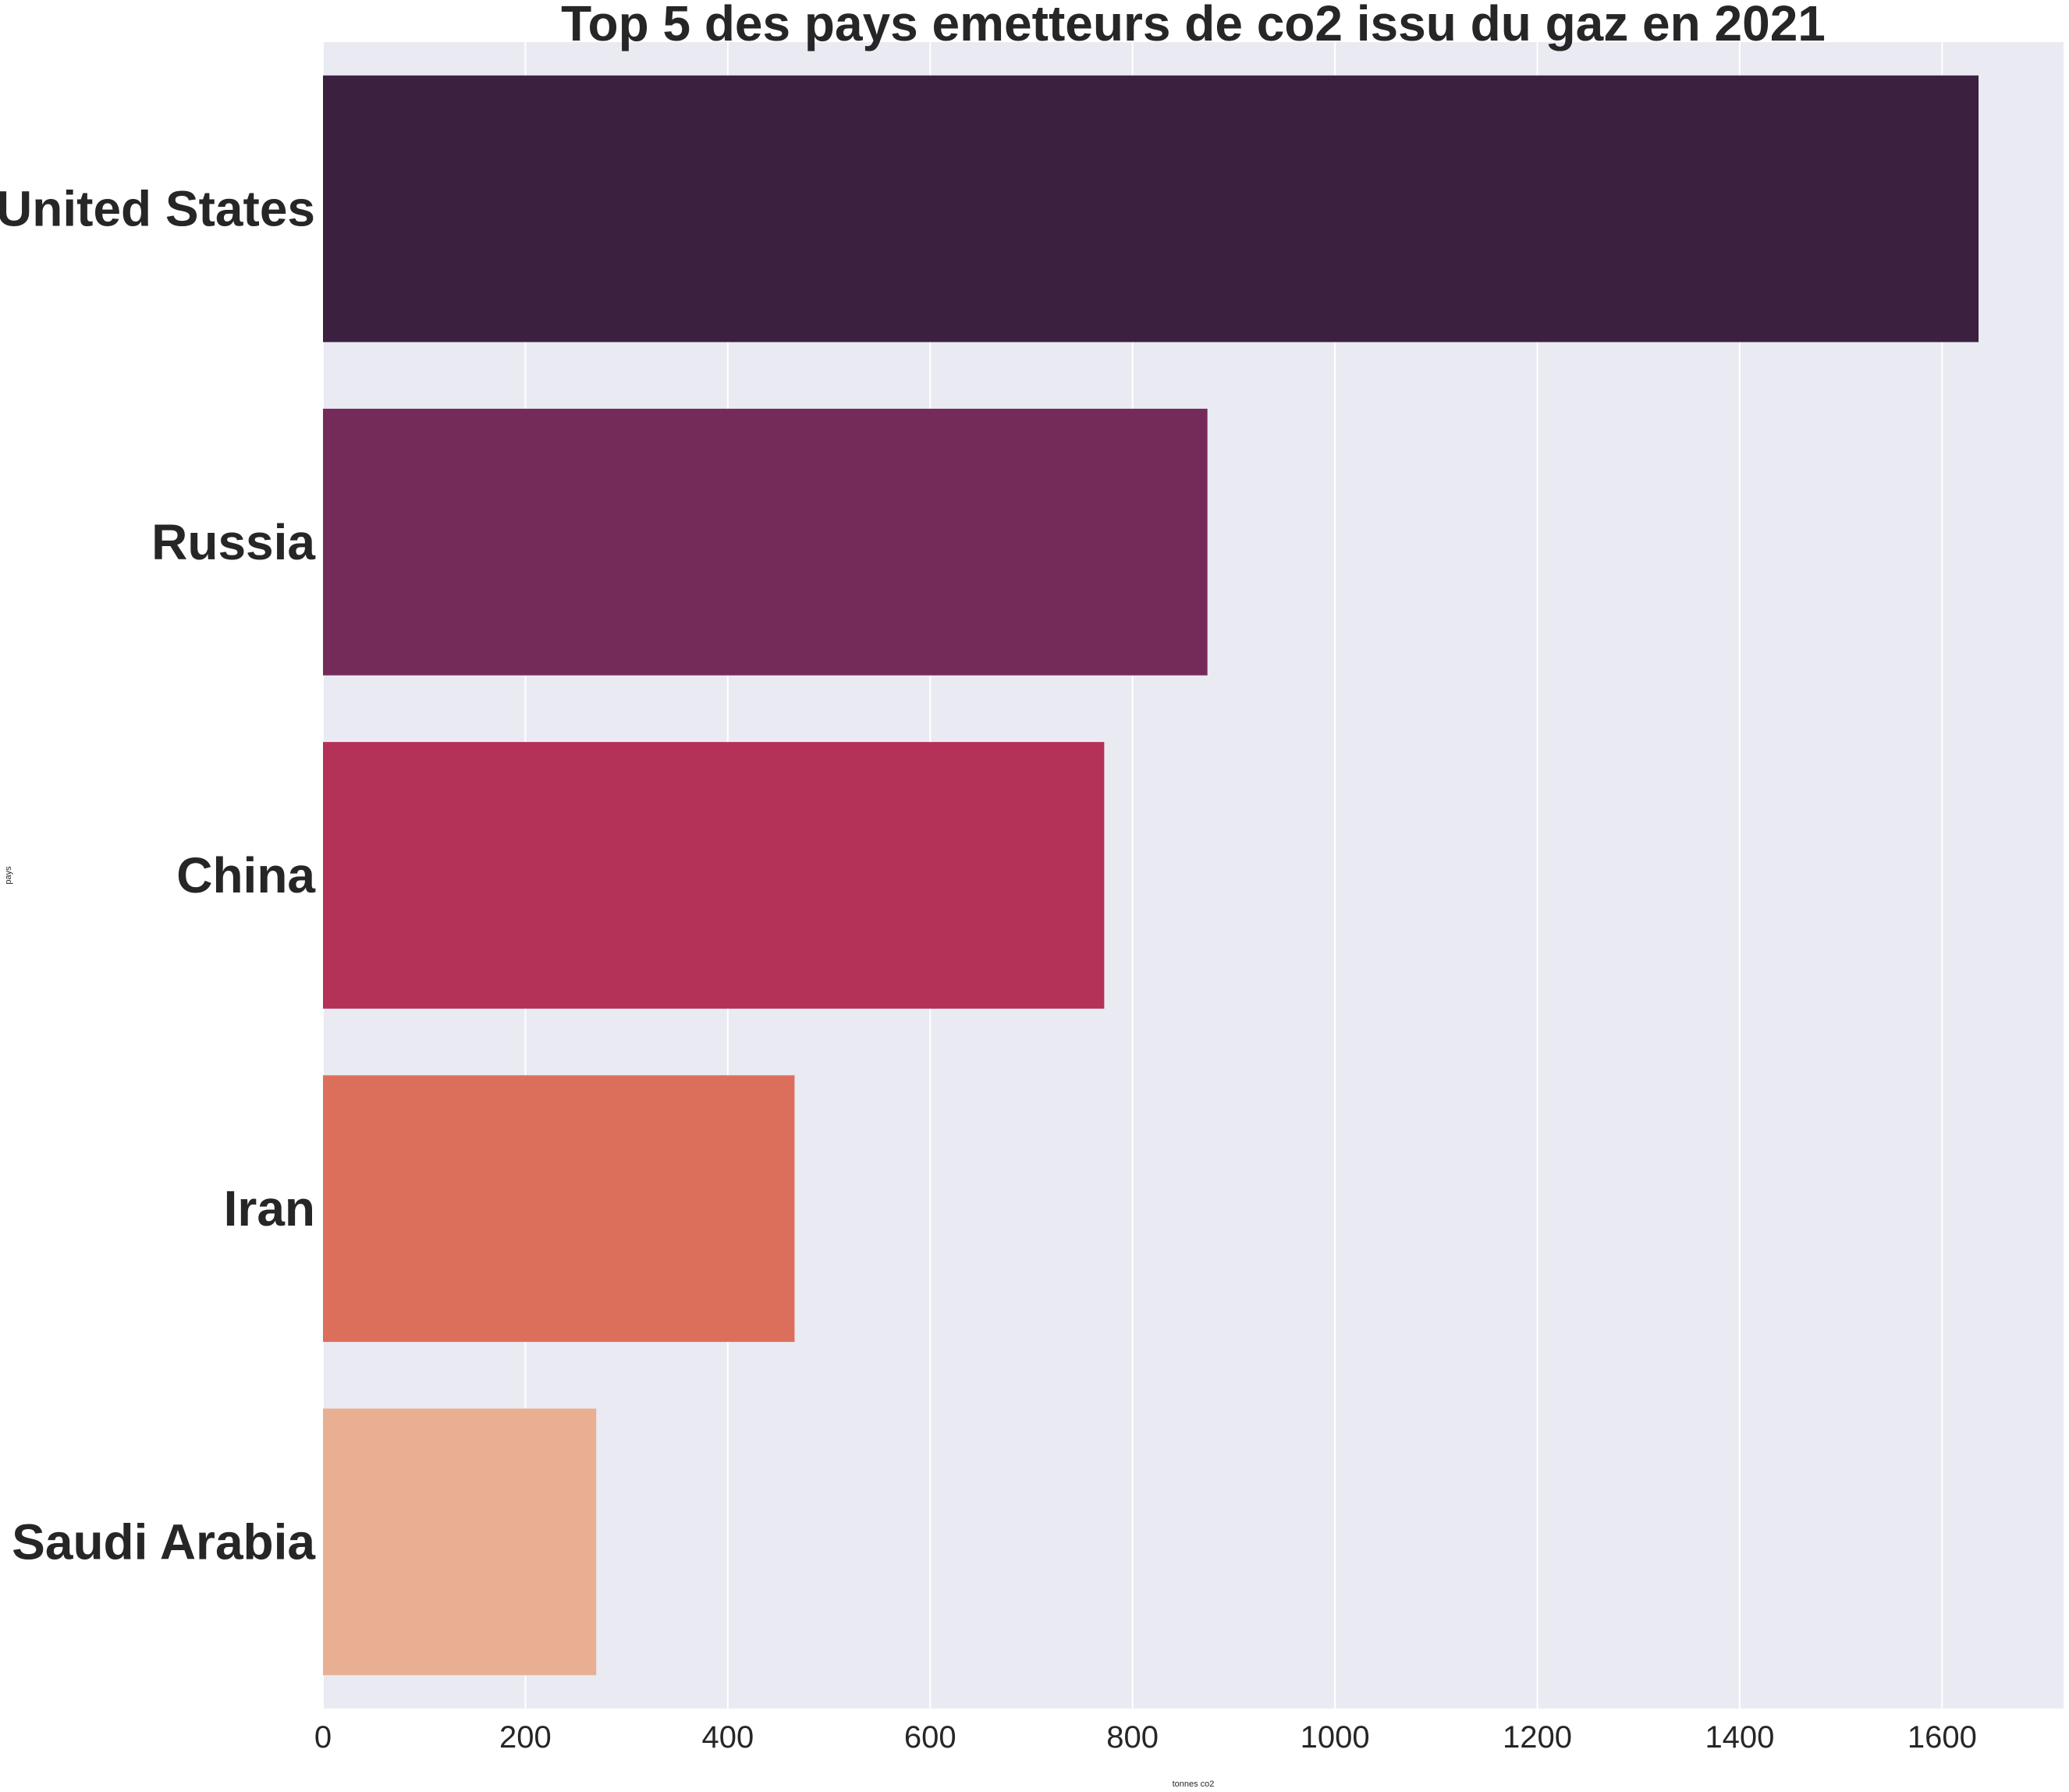  What do you see at coordinates (1132, 1737) in the screenshot?
I see `x-tick-label: 800` at bounding box center [1132, 1737].